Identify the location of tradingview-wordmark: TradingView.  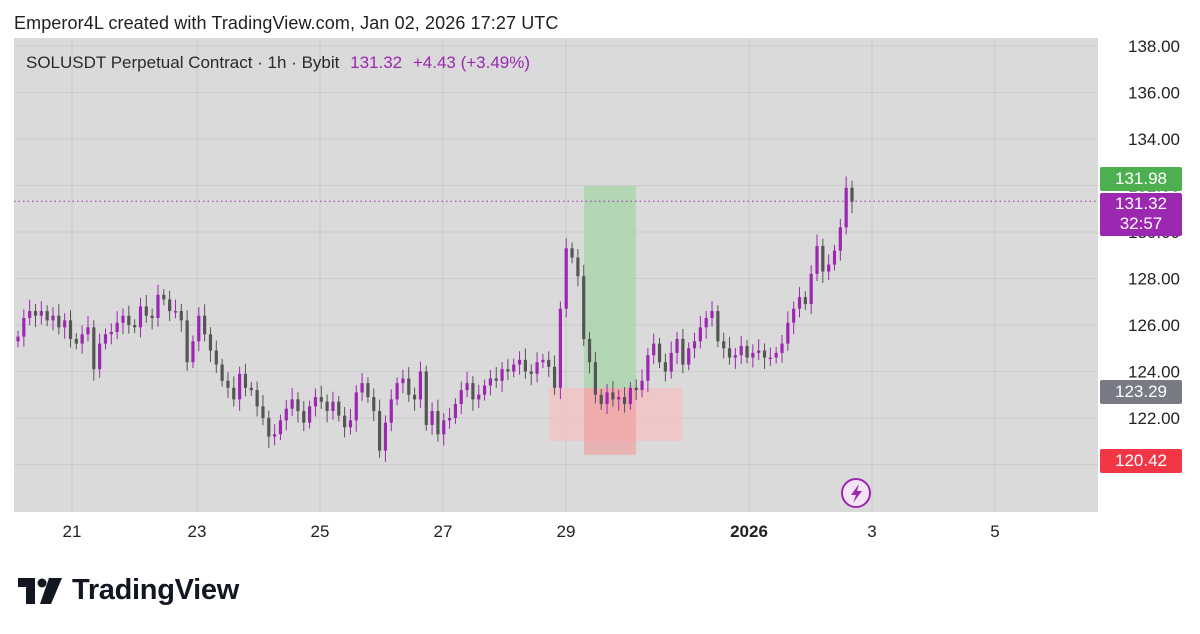
(155, 590).